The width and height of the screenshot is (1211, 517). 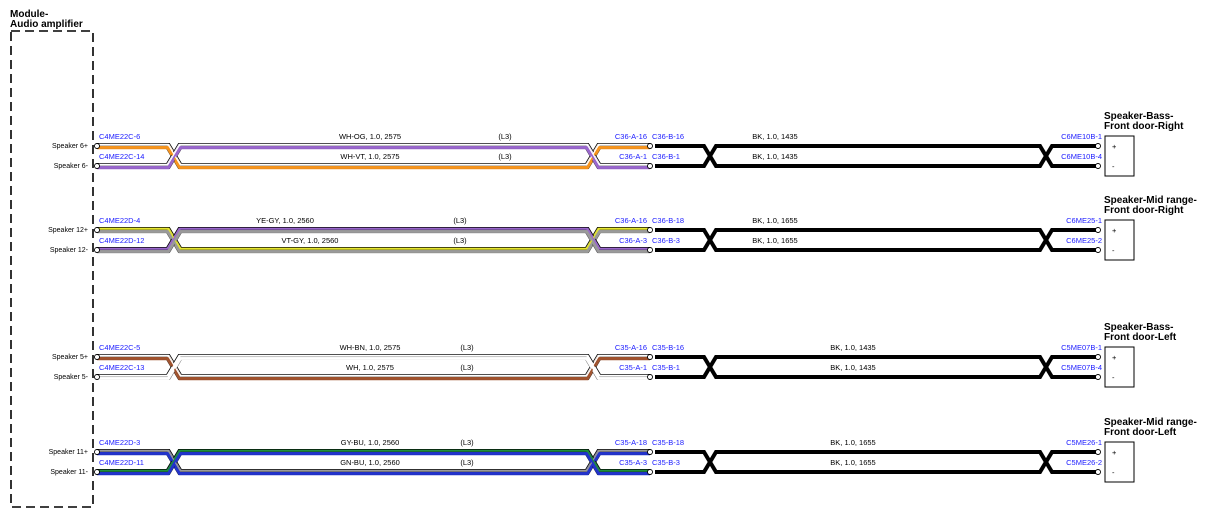 I want to click on module-title-line2: Audio amplifier, so click(x=46, y=24).